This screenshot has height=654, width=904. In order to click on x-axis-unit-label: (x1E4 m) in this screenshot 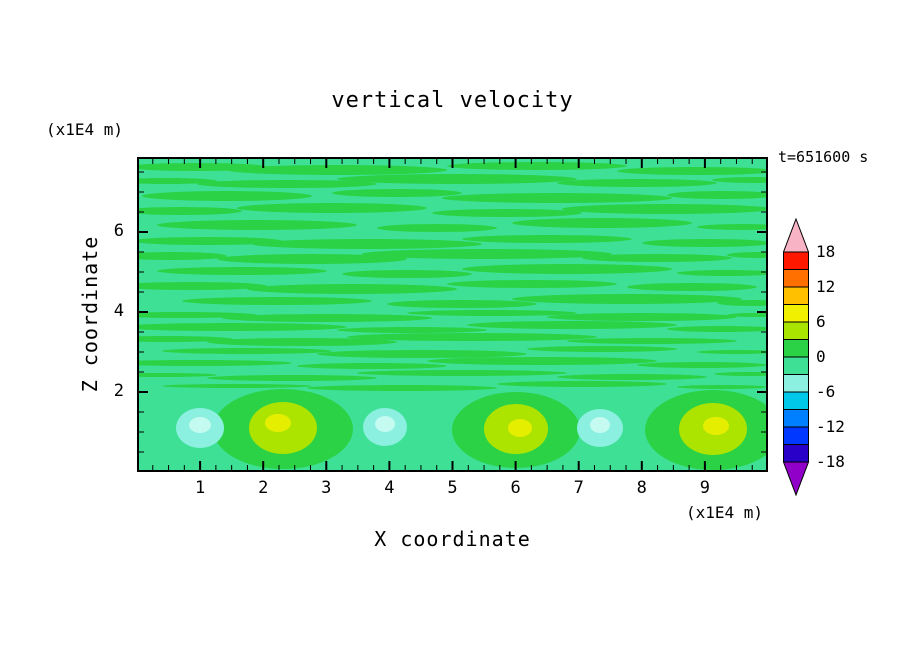, I will do `click(725, 512)`.